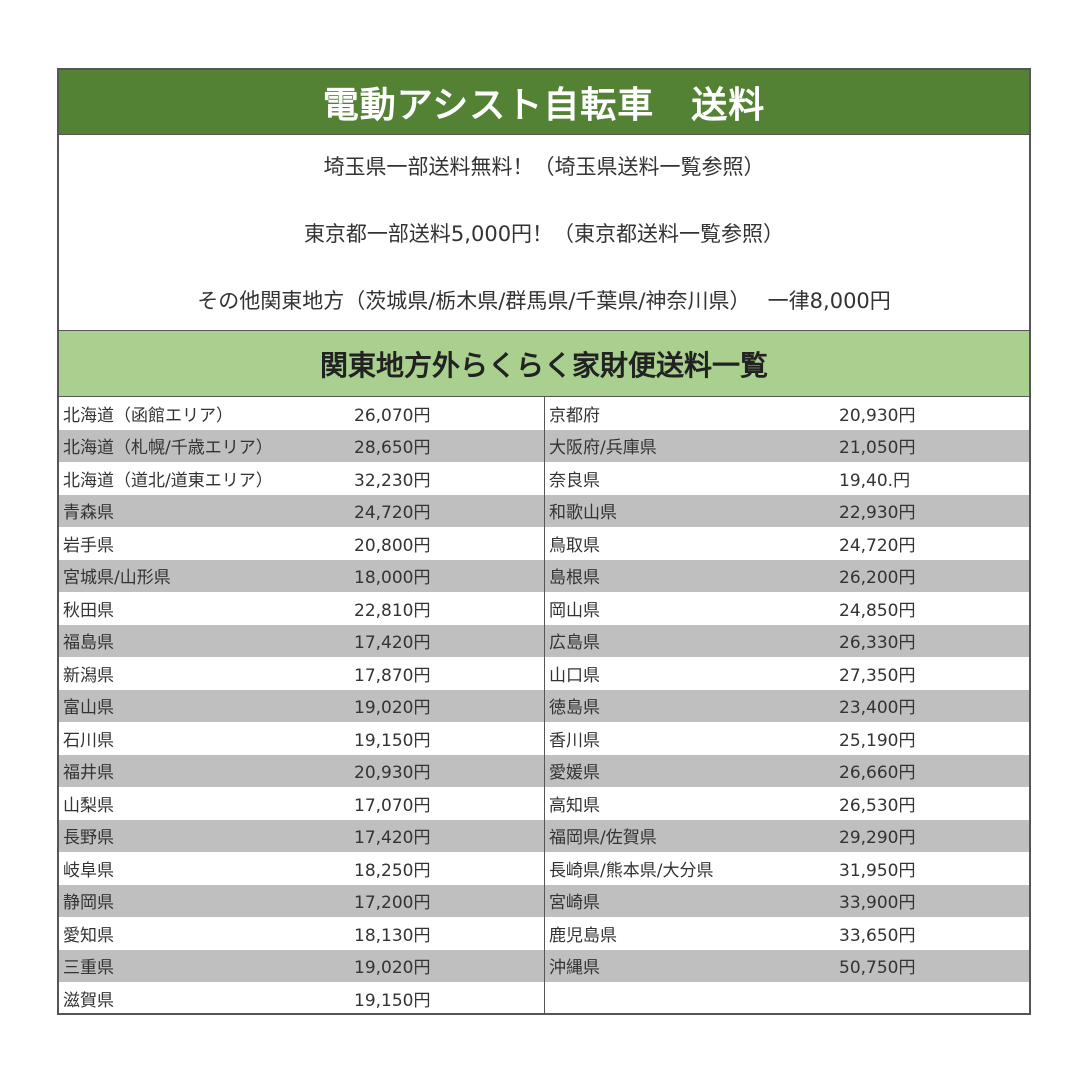 The width and height of the screenshot is (1080, 1080). What do you see at coordinates (544, 363) in the screenshot?
I see `section-subtitle: 関東地方外らくらく家財便送料一覧` at bounding box center [544, 363].